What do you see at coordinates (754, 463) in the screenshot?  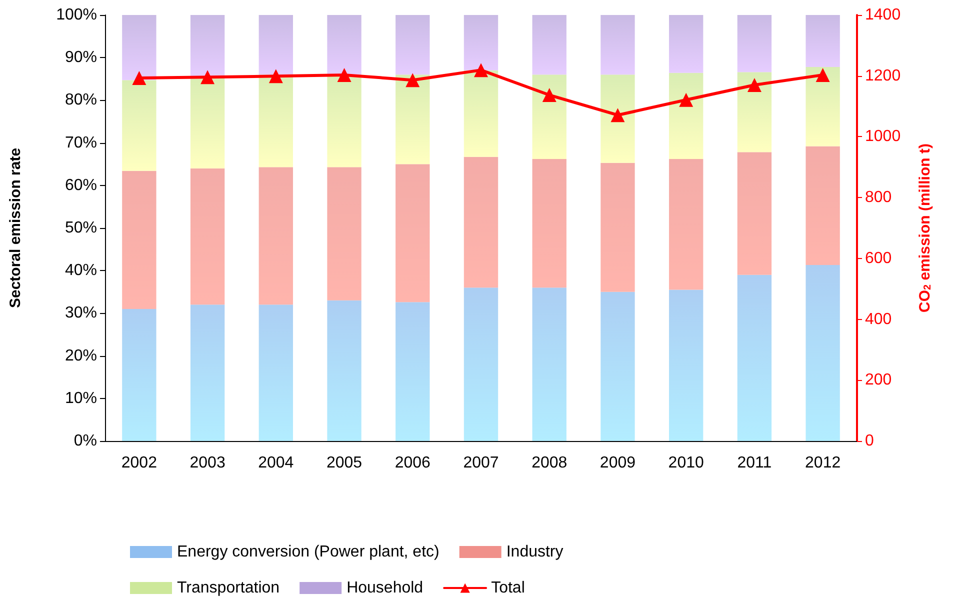 I see `x-tick-label: 2011` at bounding box center [754, 463].